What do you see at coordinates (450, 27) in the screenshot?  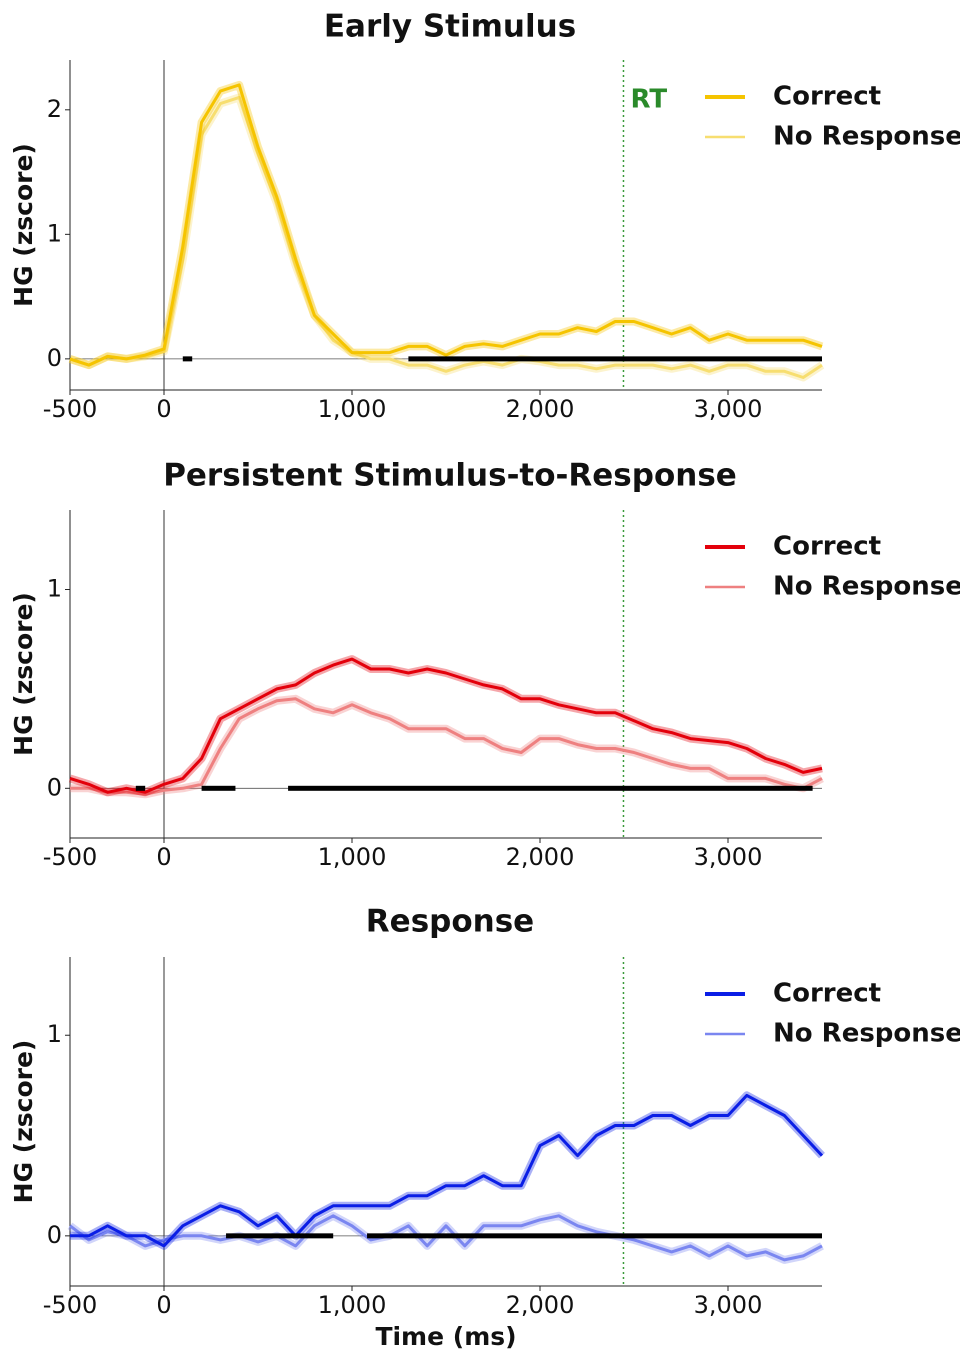 I see `chart-title: Early Stimulus` at bounding box center [450, 27].